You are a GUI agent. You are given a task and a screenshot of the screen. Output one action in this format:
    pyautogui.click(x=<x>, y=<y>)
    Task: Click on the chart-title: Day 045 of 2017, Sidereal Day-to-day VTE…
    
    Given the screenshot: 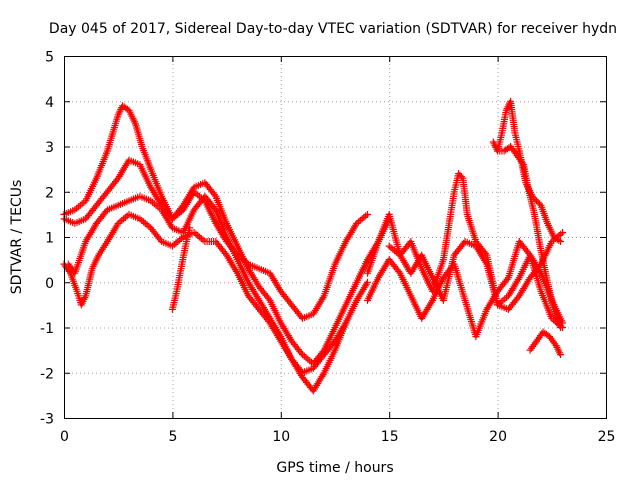 What is the action you would take?
    pyautogui.click(x=333, y=29)
    